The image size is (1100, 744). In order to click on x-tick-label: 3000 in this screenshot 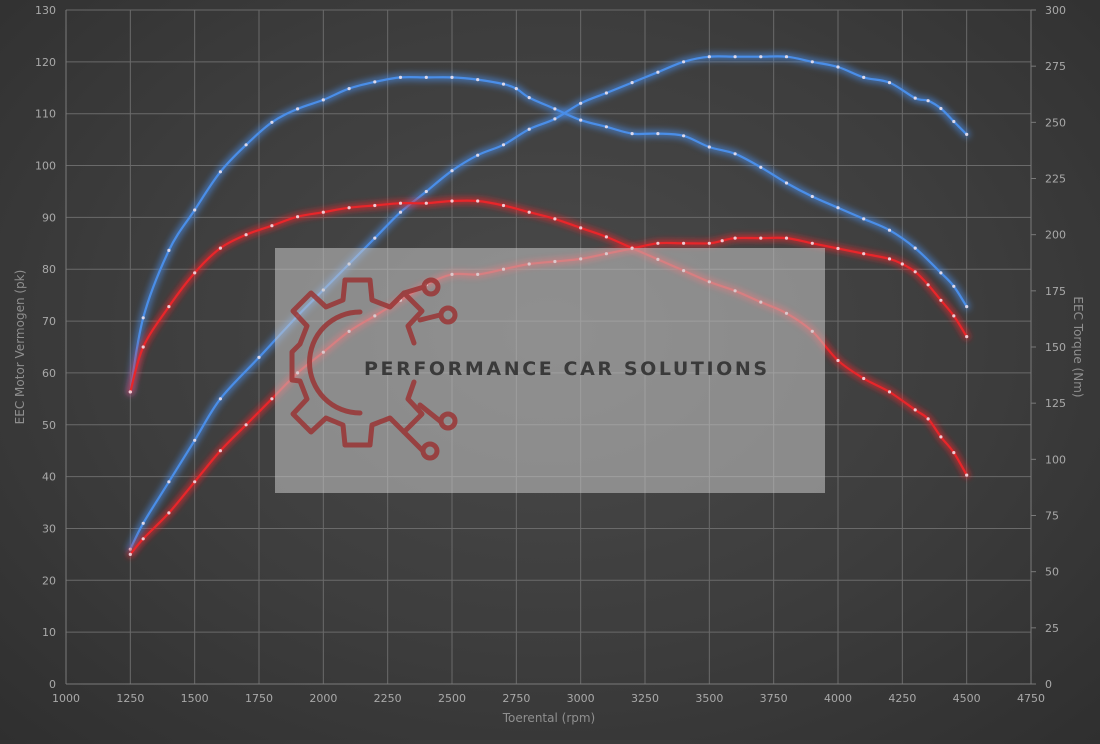, I will do `click(581, 698)`.